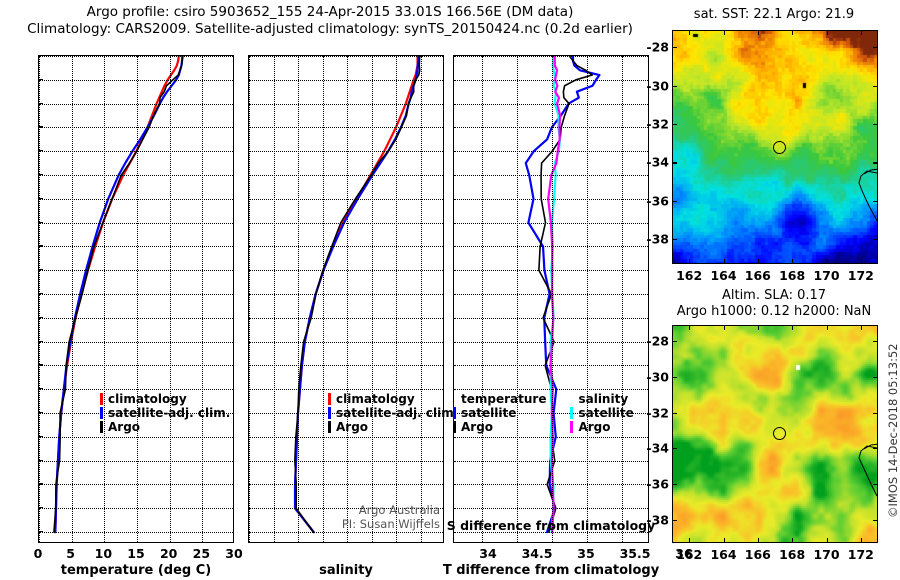 The width and height of the screenshot is (900, 580). I want to click on temperature-legend: climatology satellite-adj. clim. Argo, so click(165, 413).